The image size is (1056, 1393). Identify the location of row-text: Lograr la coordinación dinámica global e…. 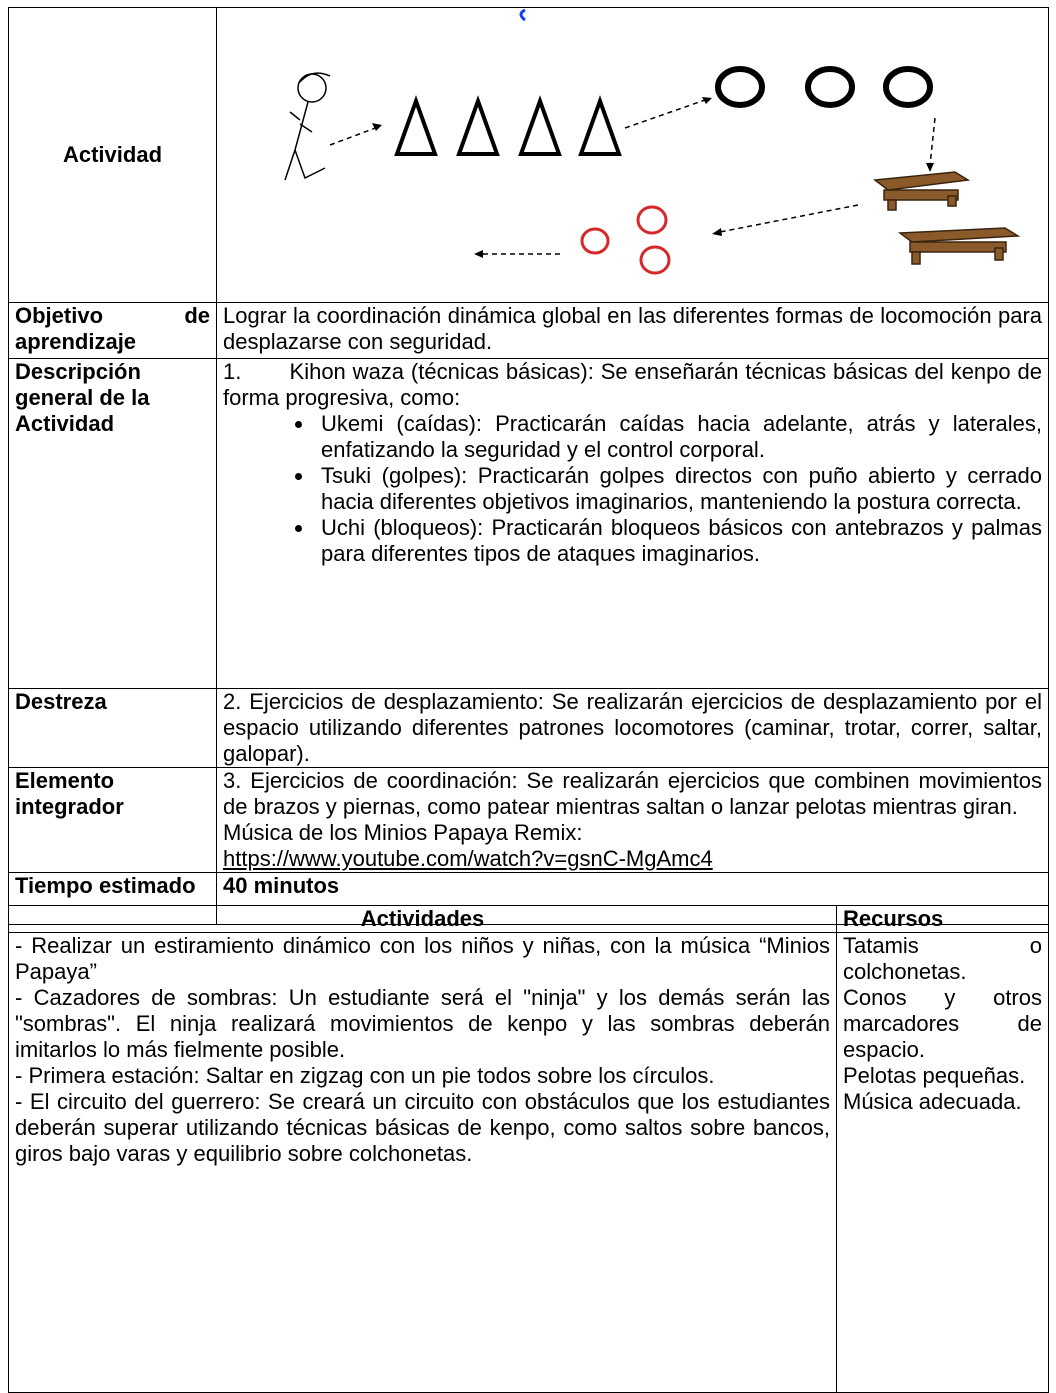
(632, 330).